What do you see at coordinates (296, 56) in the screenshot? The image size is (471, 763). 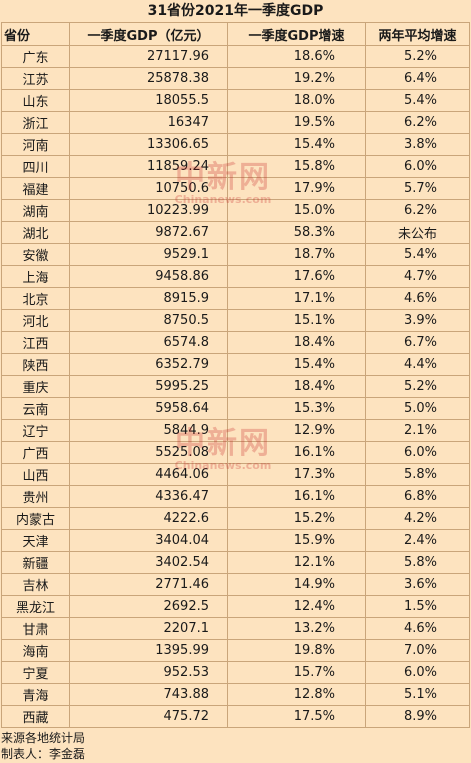 I see `growth-cell: 18.6%` at bounding box center [296, 56].